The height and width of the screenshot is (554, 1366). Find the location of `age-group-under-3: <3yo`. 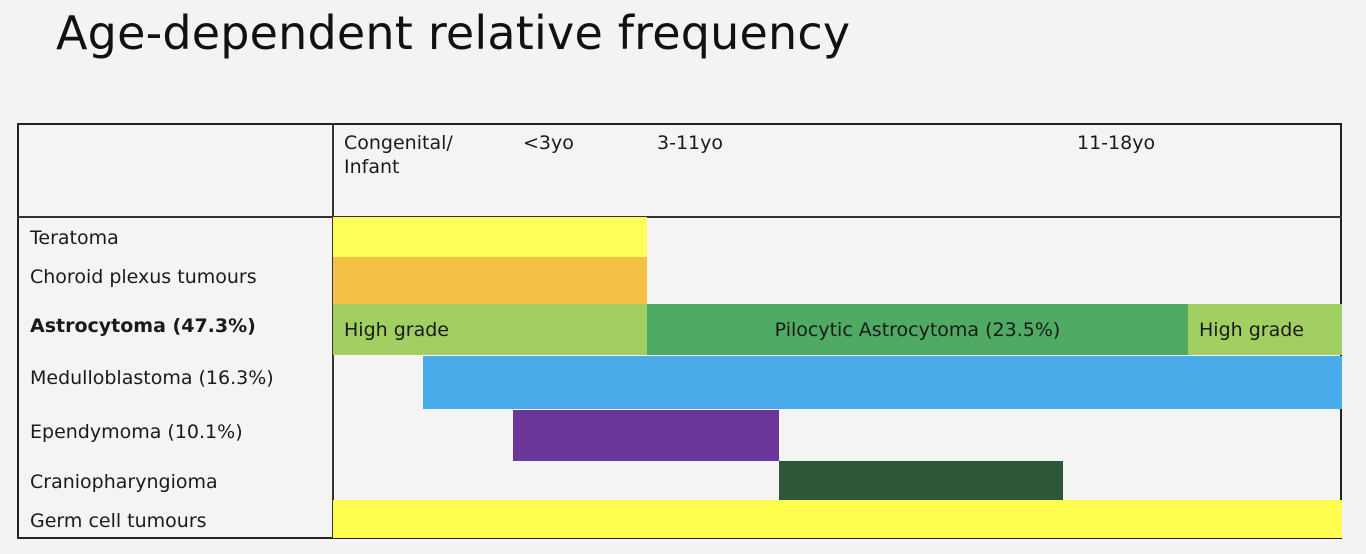

age-group-under-3: <3yo is located at coordinates (548, 143).